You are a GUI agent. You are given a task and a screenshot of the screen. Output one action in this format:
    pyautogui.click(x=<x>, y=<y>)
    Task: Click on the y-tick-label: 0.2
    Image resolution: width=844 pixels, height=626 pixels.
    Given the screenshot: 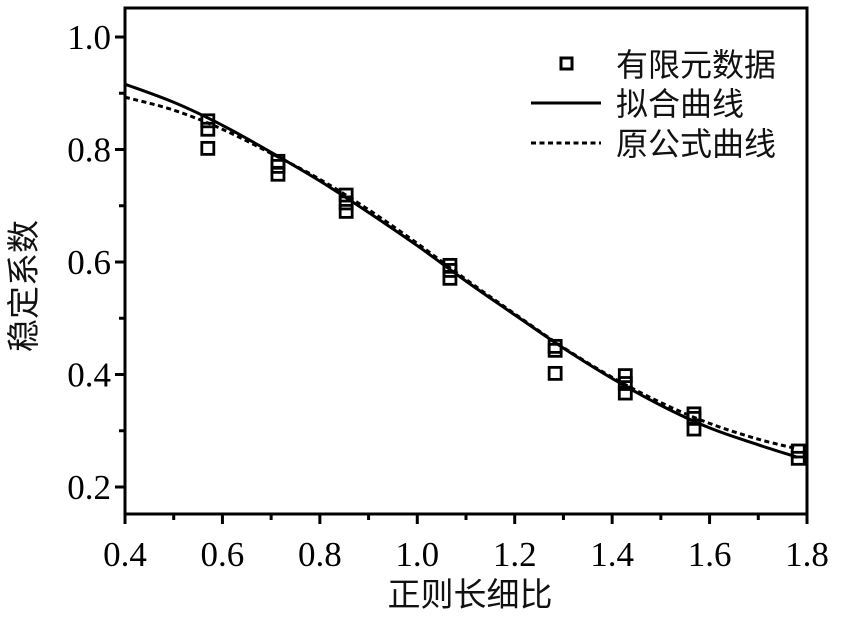 What is the action you would take?
    pyautogui.click(x=89, y=487)
    